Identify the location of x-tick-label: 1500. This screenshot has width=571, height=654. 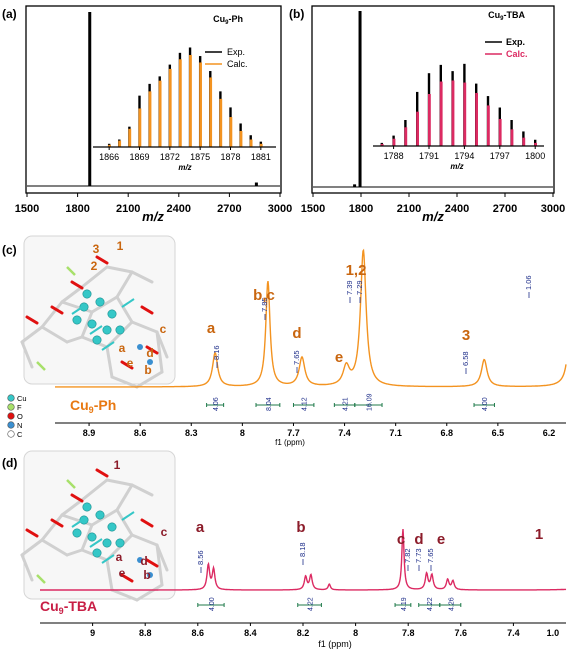
(313, 209).